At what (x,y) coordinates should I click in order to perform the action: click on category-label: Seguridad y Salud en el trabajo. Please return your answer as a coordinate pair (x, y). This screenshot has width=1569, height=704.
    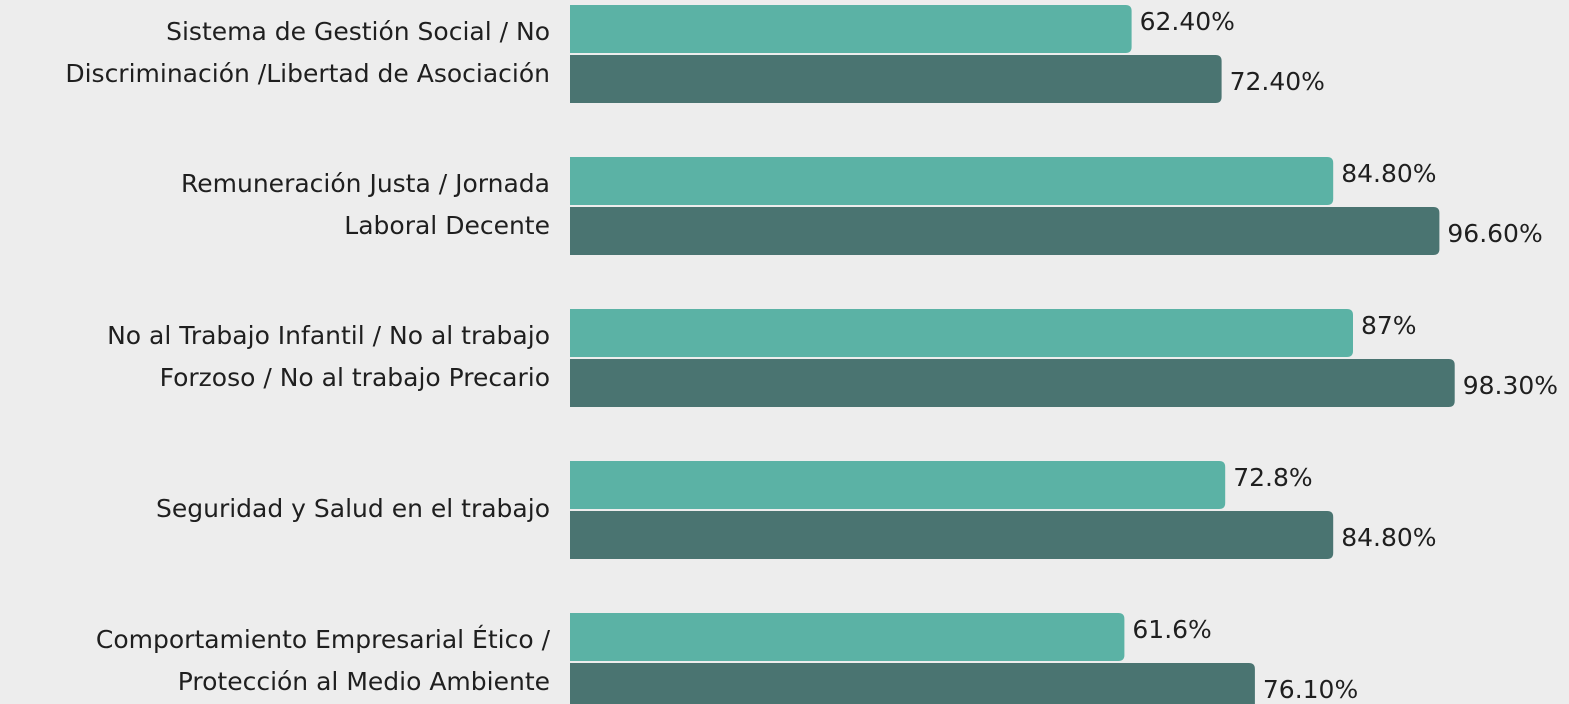
    Looking at the image, I should click on (353, 508).